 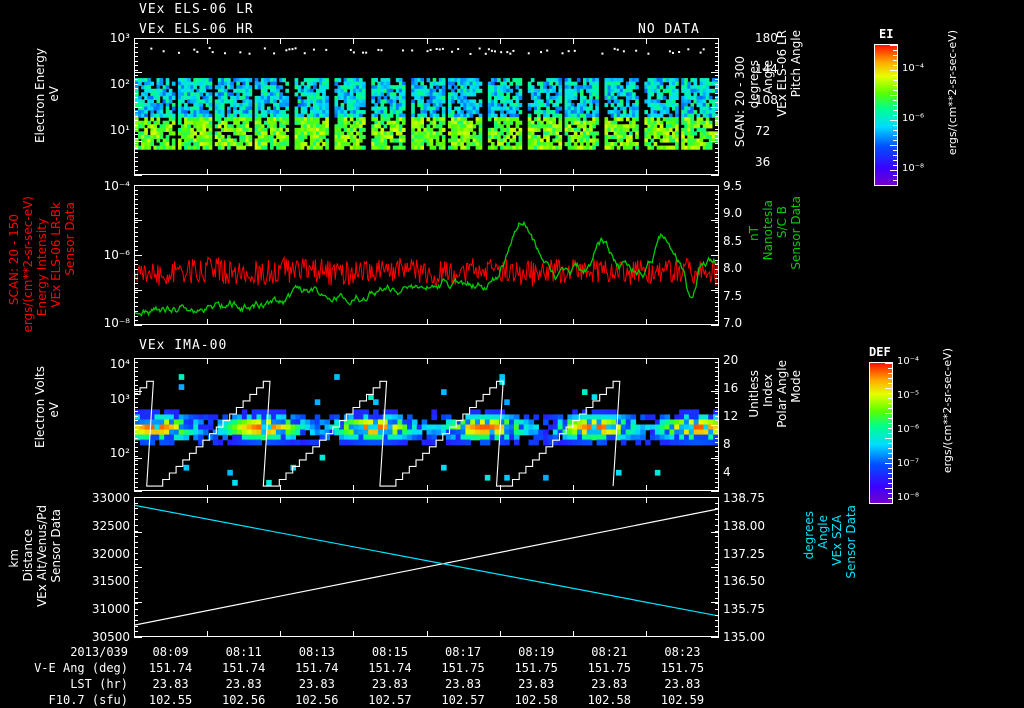 What do you see at coordinates (782, 222) in the screenshot?
I see `panel2-right-axis-label-line-1: S/C B` at bounding box center [782, 222].